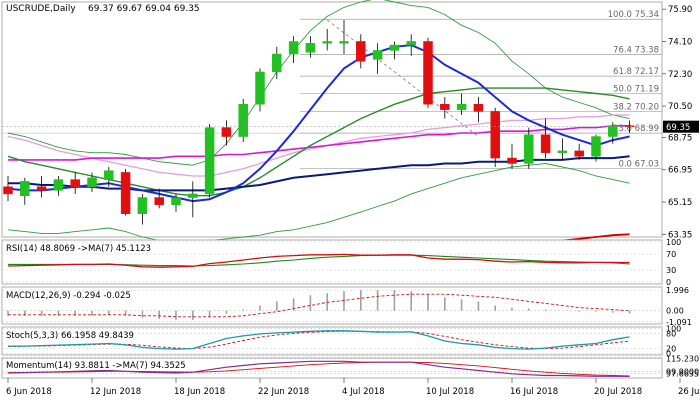  Describe the element at coordinates (41, 9) in the screenshot. I see `chart-symbol-header: USCRUDE,Daily` at that location.